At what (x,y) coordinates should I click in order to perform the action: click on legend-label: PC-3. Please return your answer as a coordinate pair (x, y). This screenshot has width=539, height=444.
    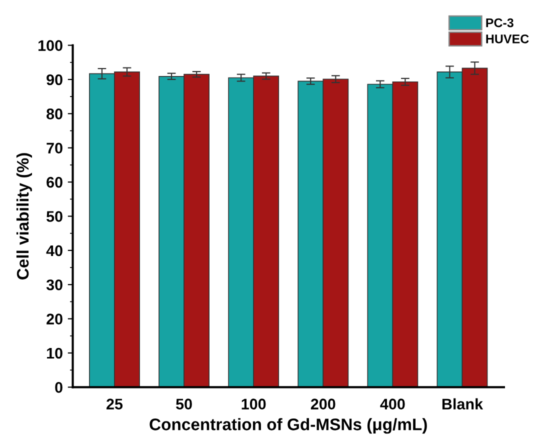
    Looking at the image, I should click on (500, 23).